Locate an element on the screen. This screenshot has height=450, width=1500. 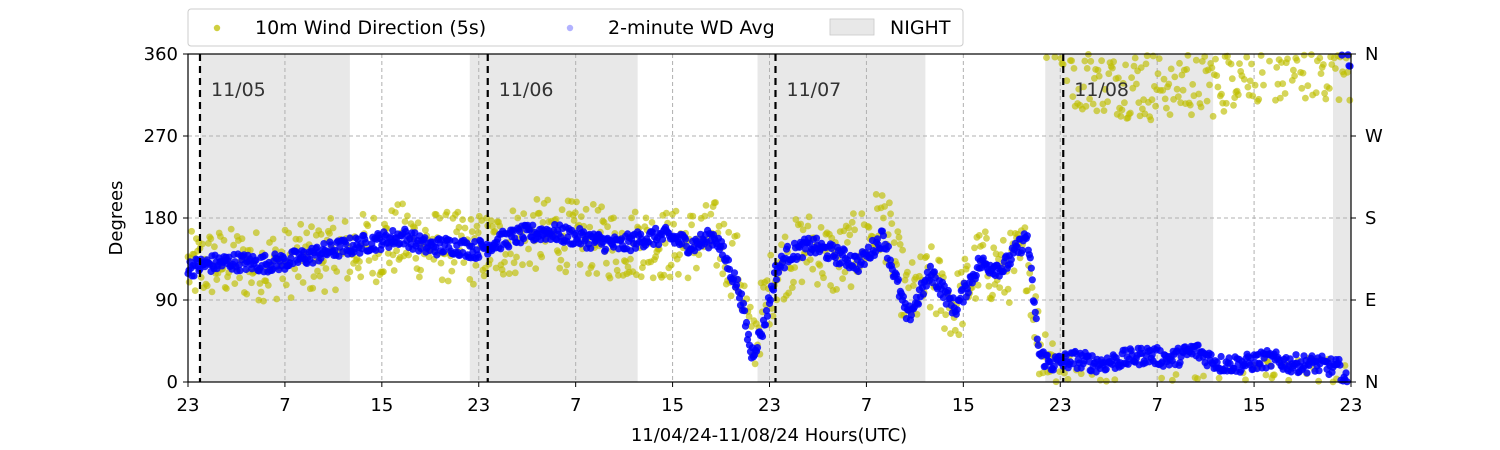
day-label: 11/08 is located at coordinates (1101, 90).